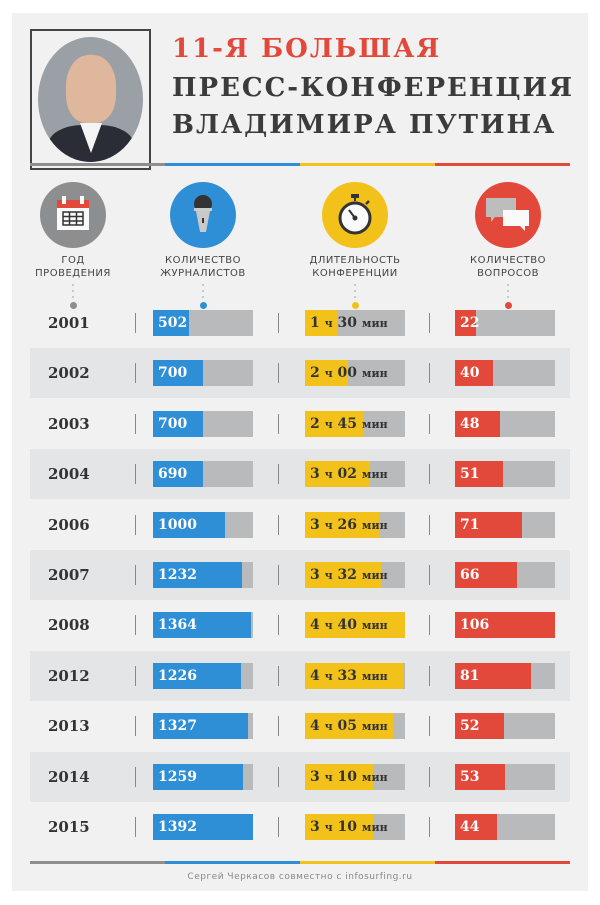 The width and height of the screenshot is (600, 905). What do you see at coordinates (300, 862) in the screenshot?
I see `color-divider-bottom` at bounding box center [300, 862].